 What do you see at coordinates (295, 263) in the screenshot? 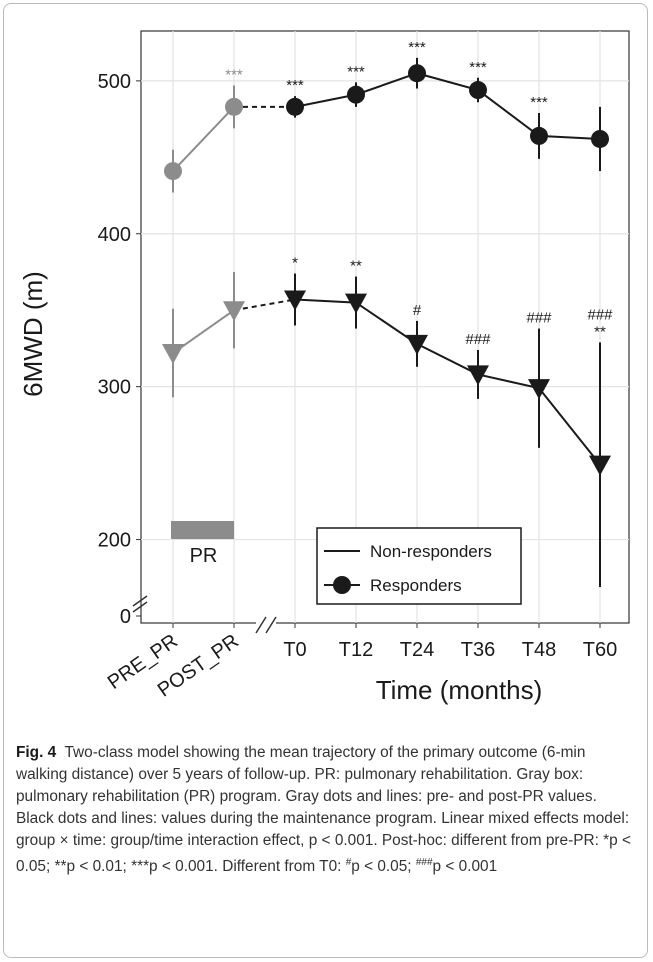
I see `significance-label: *` at bounding box center [295, 263].